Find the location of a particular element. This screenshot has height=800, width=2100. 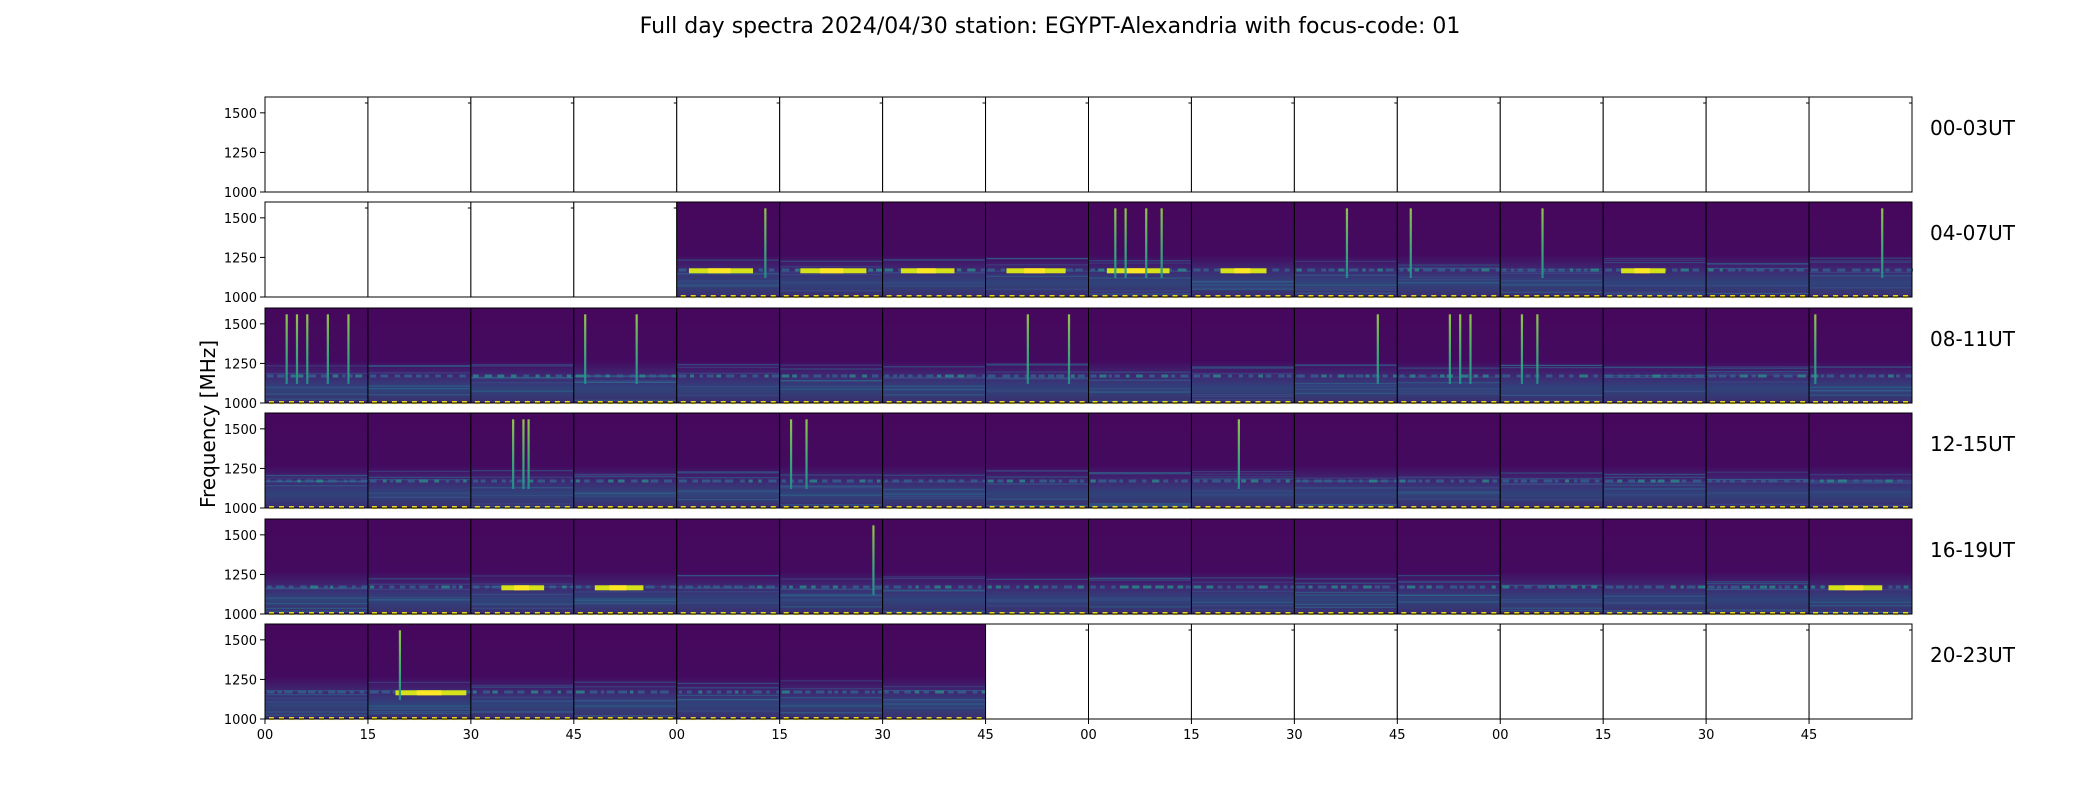

strong-band-core is located at coordinates (618, 588).